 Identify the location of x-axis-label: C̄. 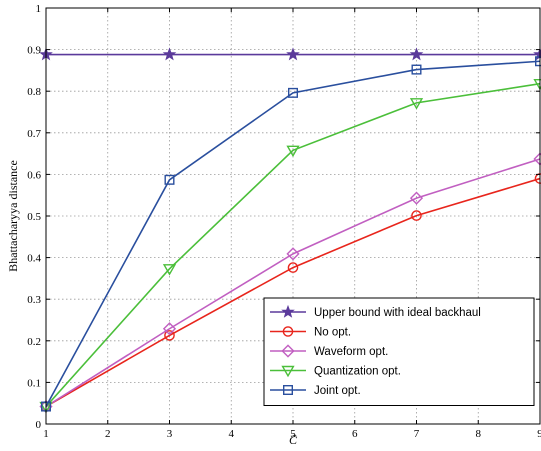
(293, 440).